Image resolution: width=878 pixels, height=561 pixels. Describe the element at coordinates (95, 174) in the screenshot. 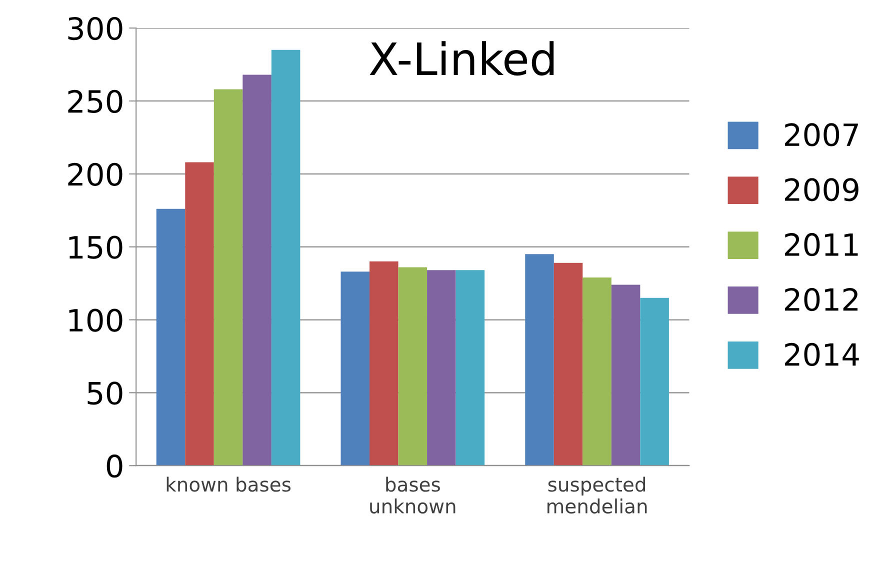

I see `y-tick-label: 200` at that location.